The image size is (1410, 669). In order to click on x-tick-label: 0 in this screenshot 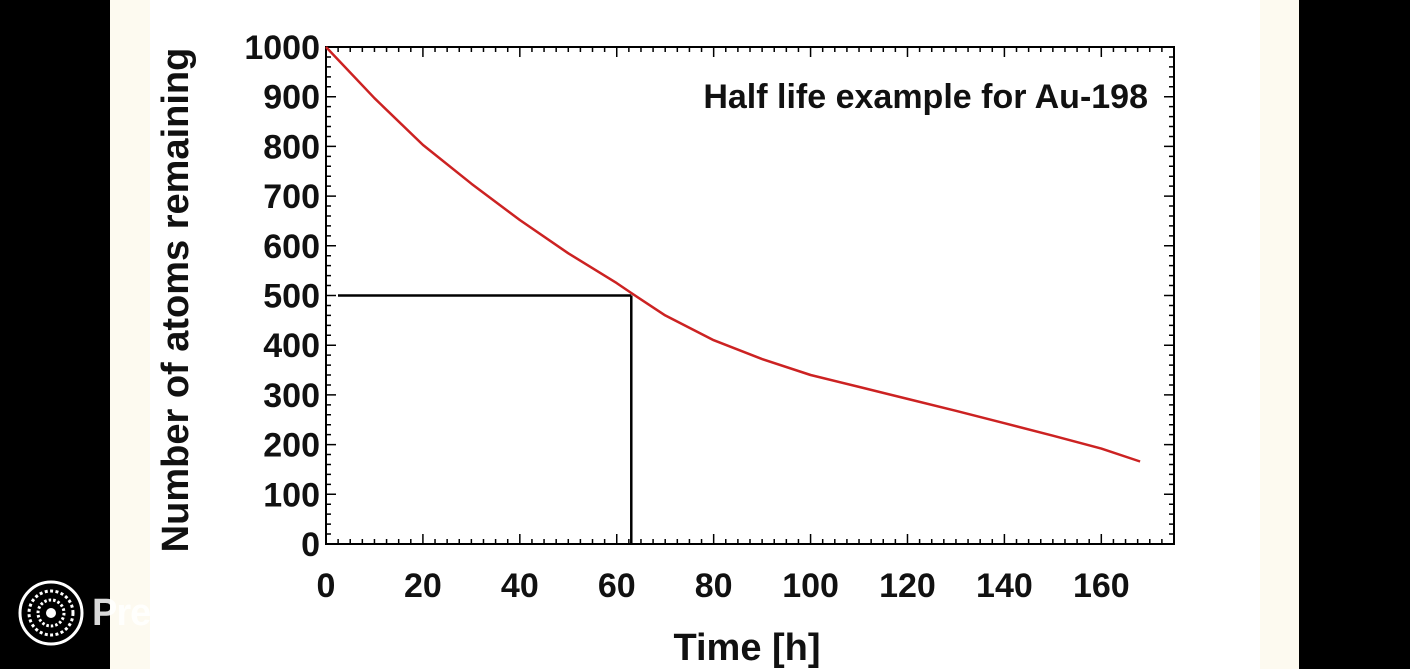, I will do `click(326, 586)`.